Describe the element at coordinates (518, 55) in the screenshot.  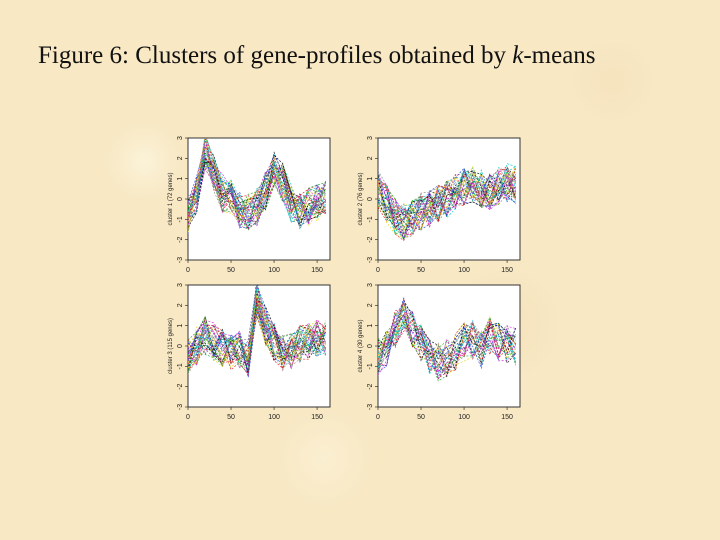
I see `caption-italic-k: k` at that location.